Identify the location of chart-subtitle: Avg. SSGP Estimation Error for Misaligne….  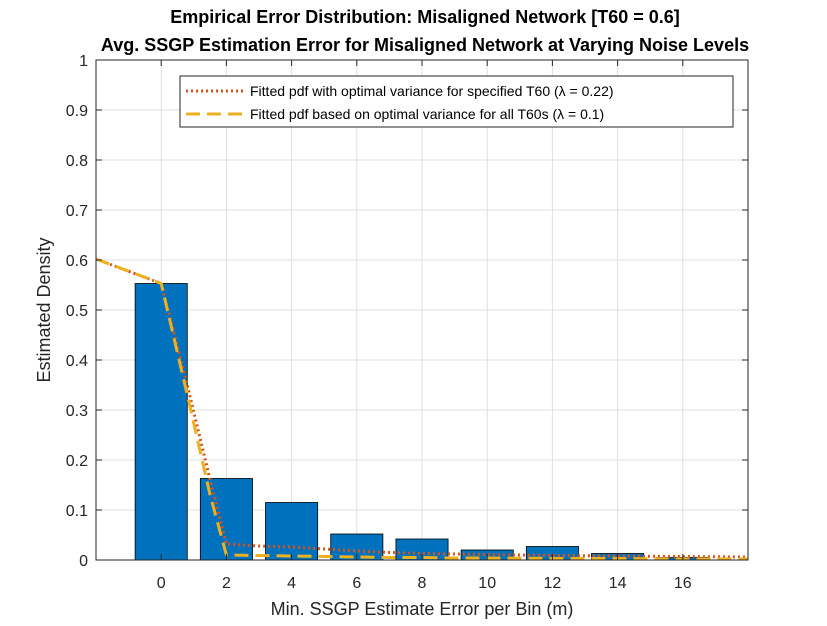
(425, 45).